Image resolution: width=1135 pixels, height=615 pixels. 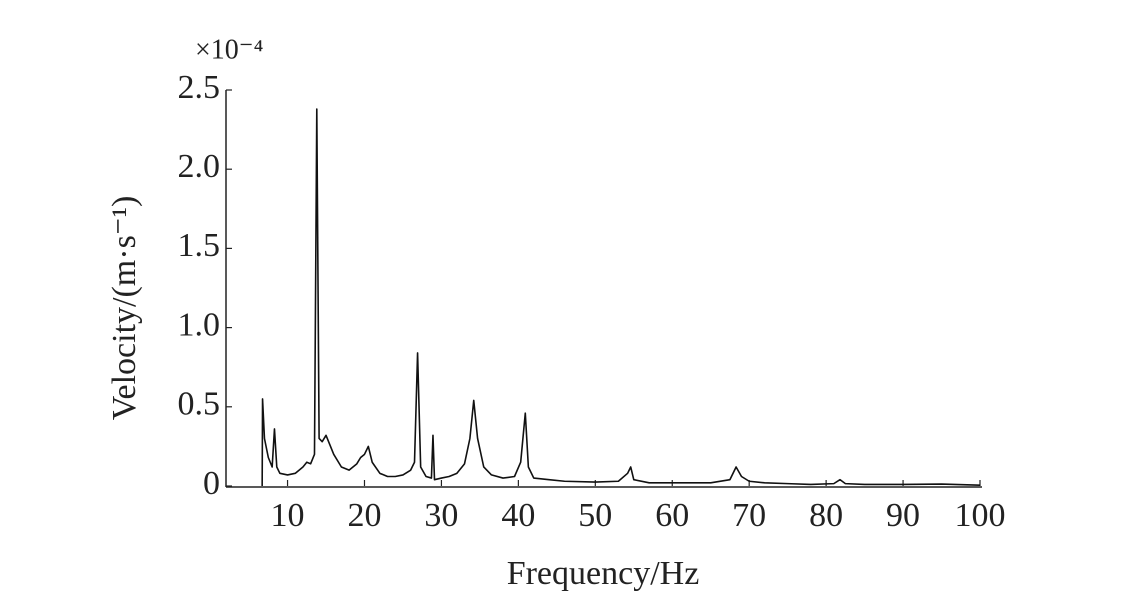 I want to click on x-tick-label: 10, so click(x=288, y=515).